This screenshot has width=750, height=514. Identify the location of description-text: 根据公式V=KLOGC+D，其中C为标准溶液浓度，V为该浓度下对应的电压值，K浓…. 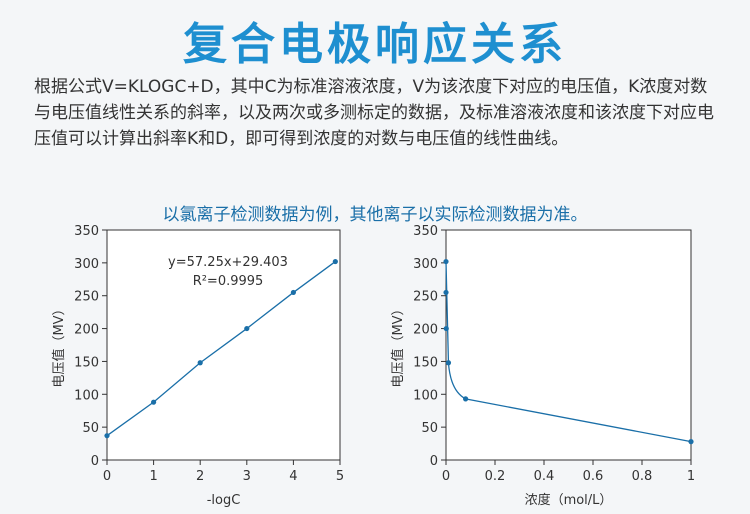
(374, 113).